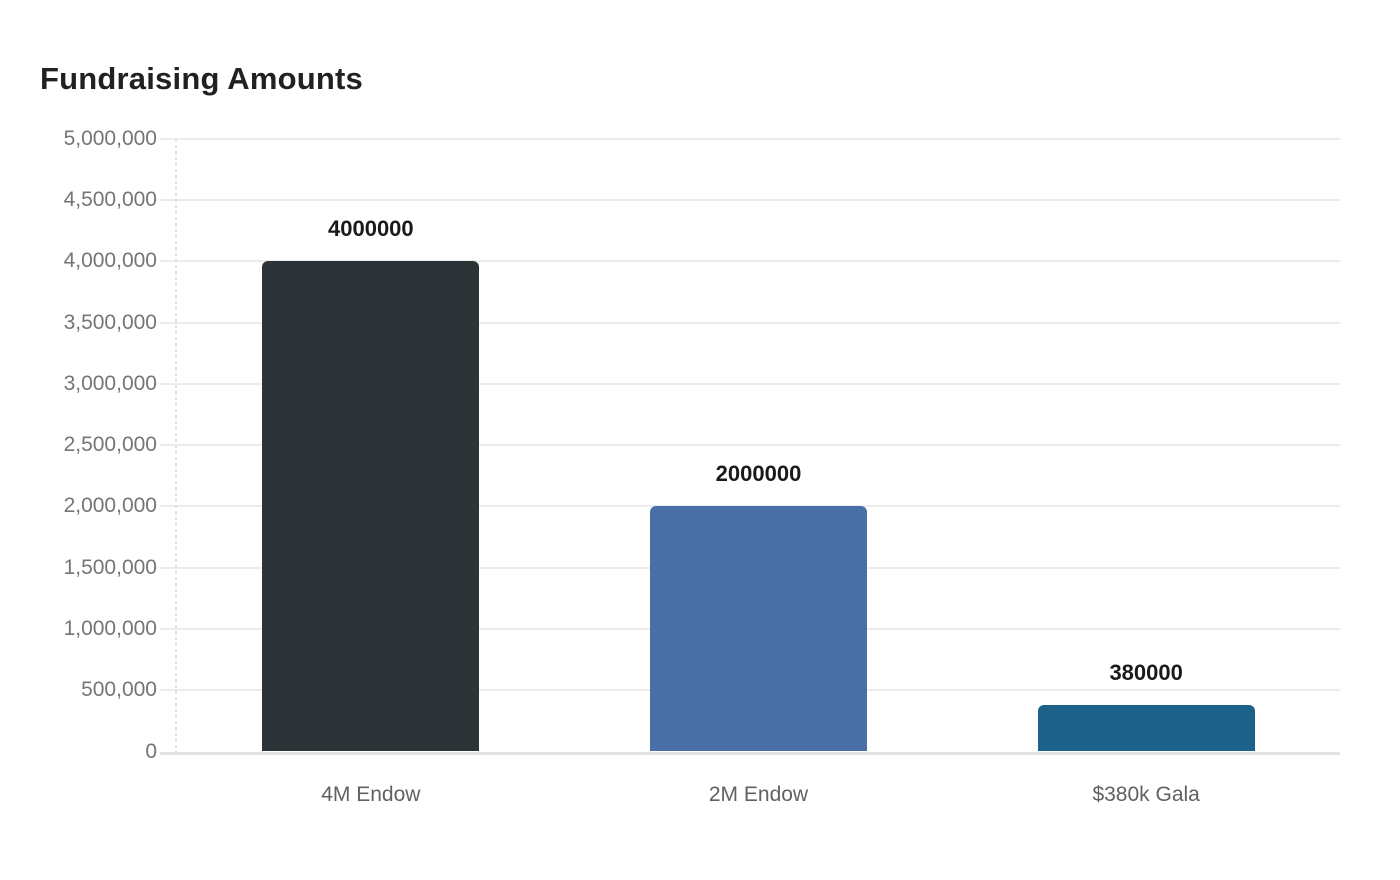  Describe the element at coordinates (110, 628) in the screenshot. I see `y-axis-tick-label: 1,000,000` at that location.